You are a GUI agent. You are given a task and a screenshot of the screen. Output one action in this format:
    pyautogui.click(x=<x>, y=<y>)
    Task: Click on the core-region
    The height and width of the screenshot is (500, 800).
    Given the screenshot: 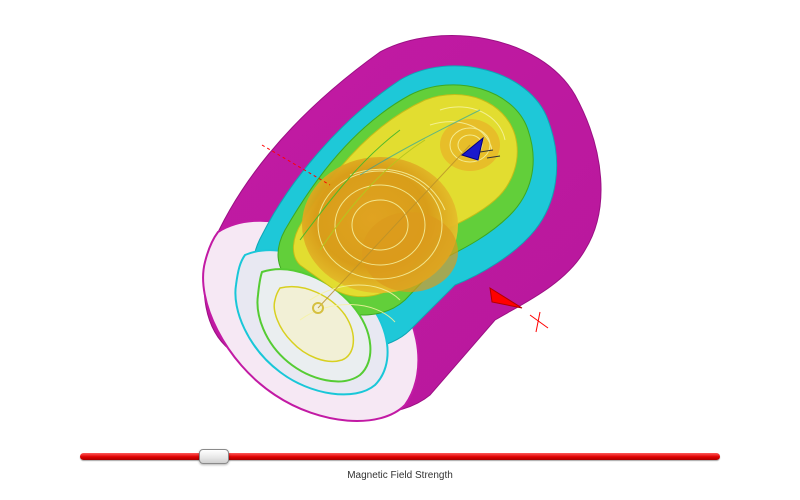 What is the action you would take?
    pyautogui.click(x=401, y=206)
    